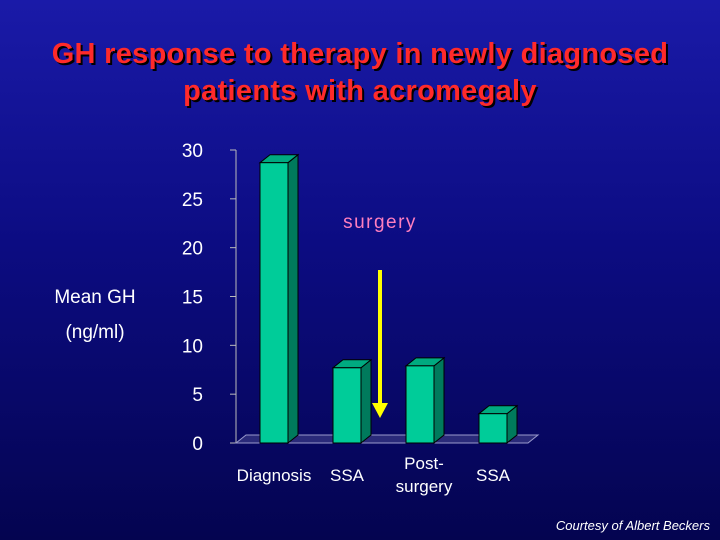 The width and height of the screenshot is (720, 540). What do you see at coordinates (424, 486) in the screenshot?
I see `x-tick-label: surgery` at bounding box center [424, 486].